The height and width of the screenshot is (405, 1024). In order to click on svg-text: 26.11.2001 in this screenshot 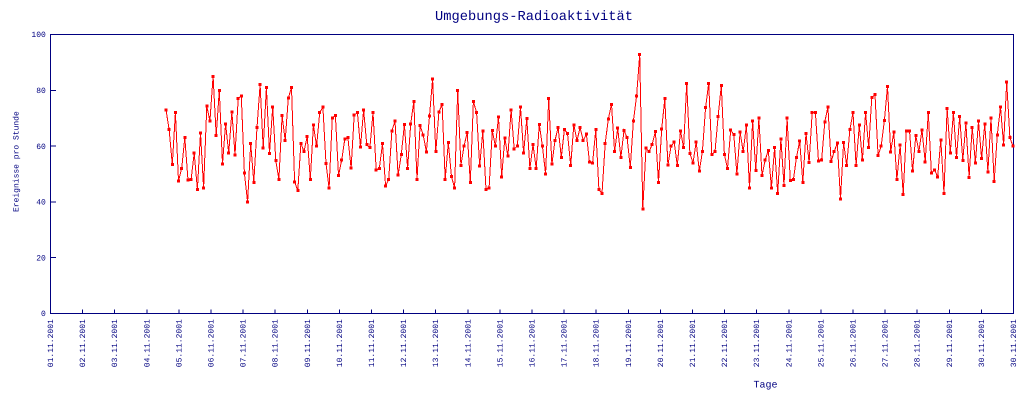, I will do `click(854, 343)`.